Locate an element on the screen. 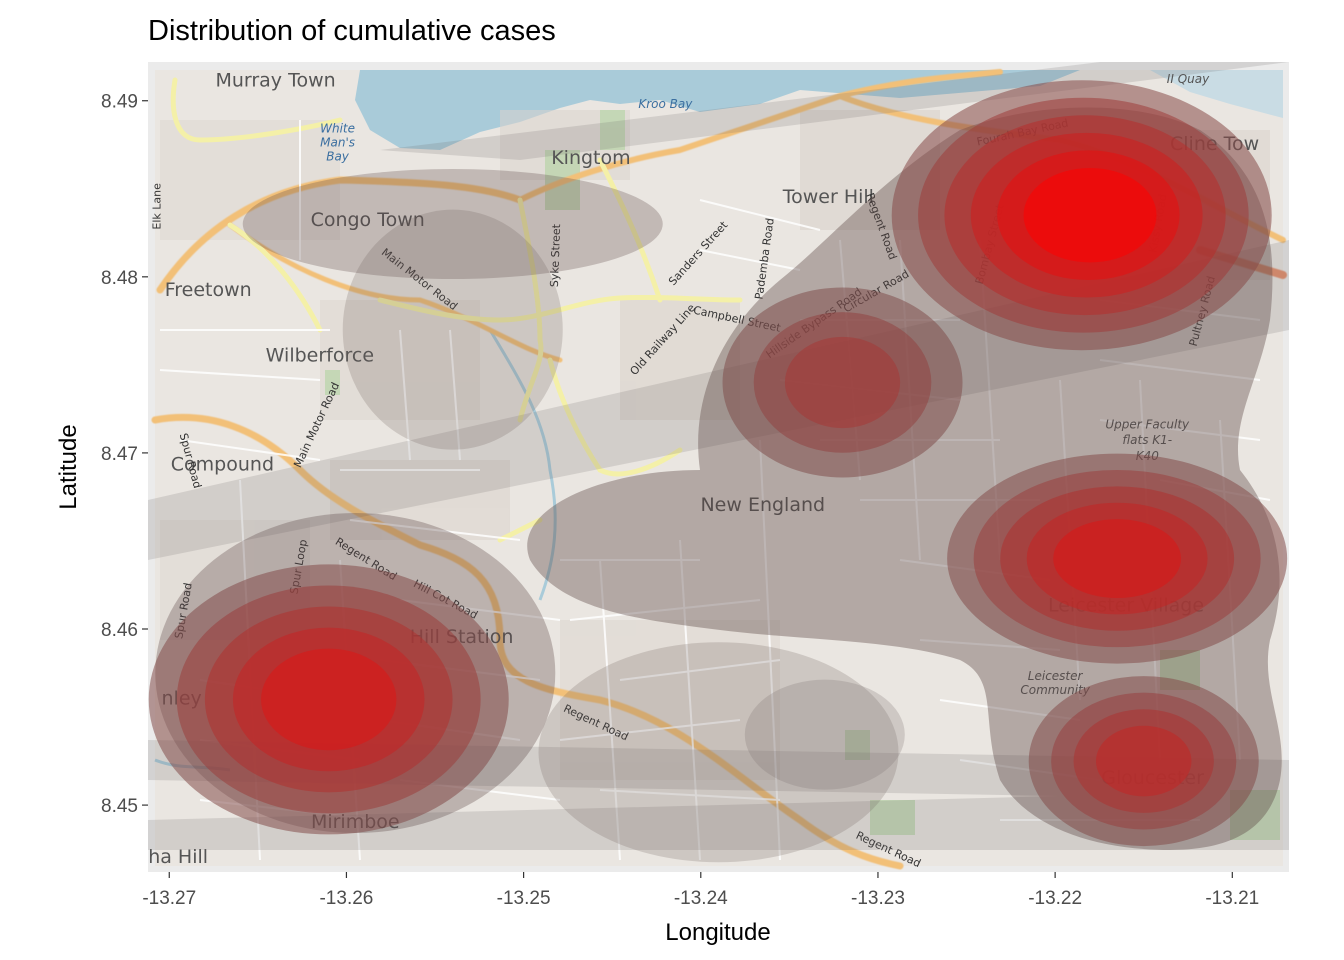 The image size is (1344, 960). y-axis-title: Latitude is located at coordinates (68, 466).